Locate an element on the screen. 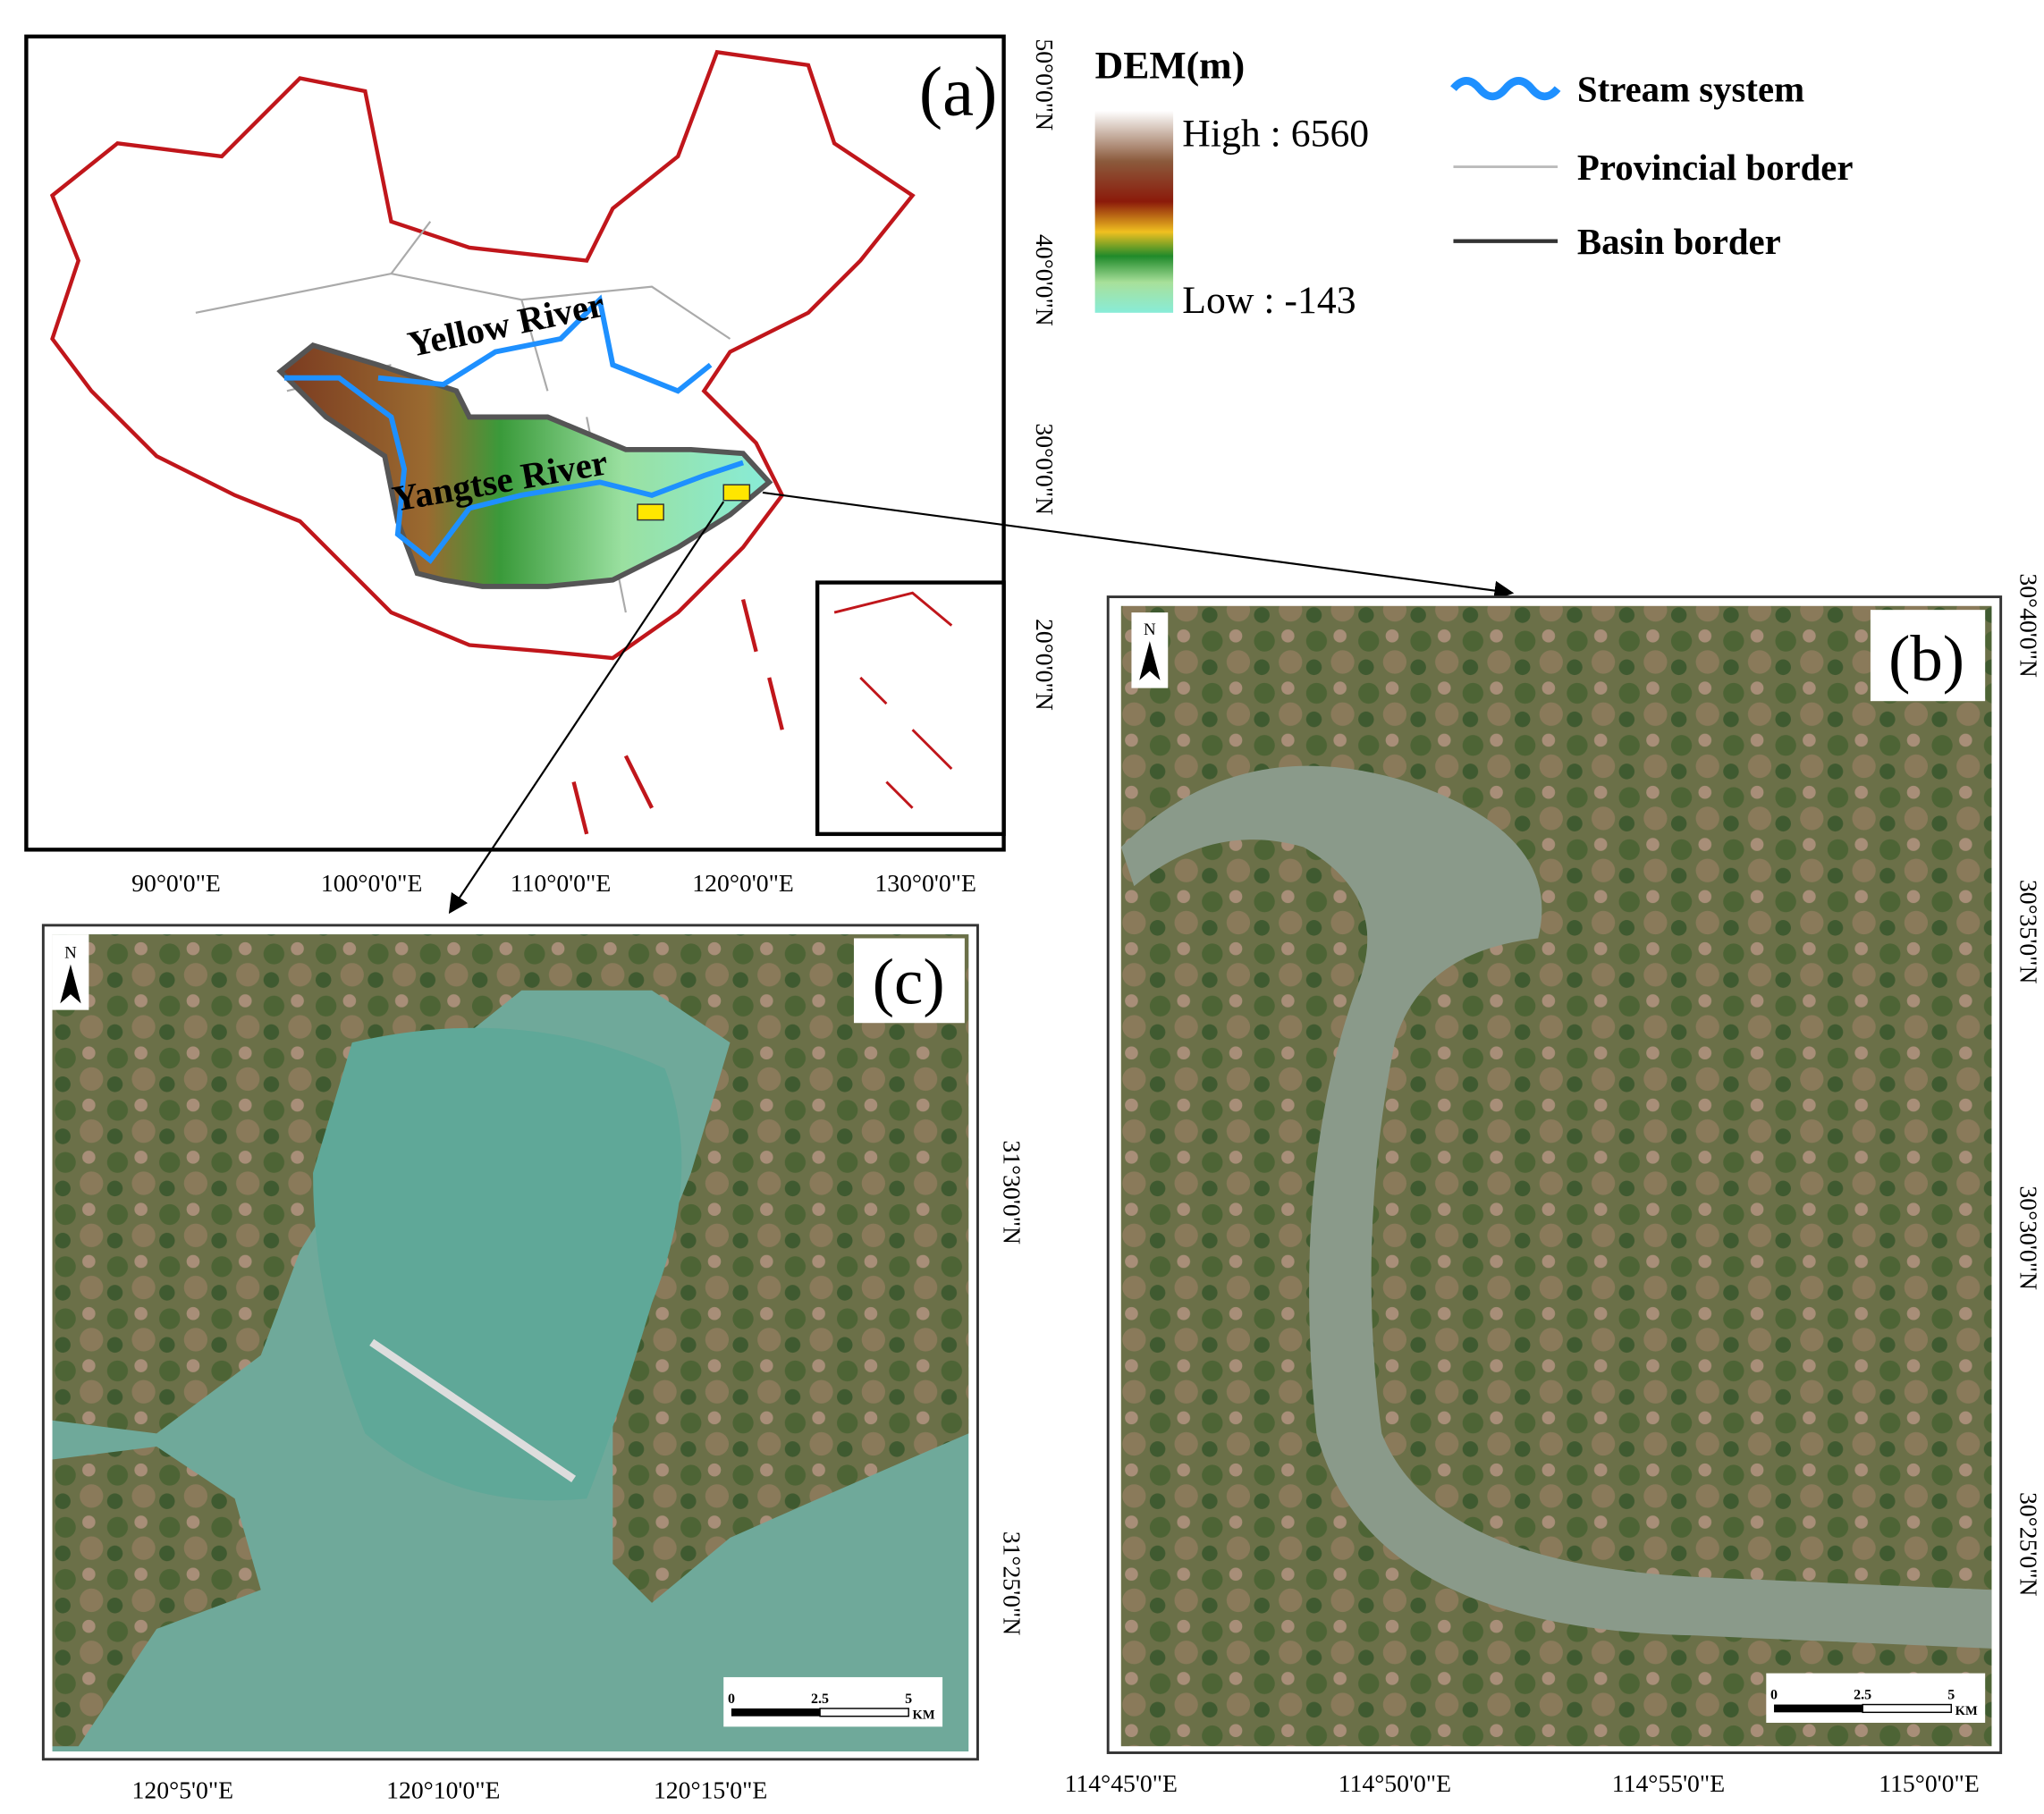  lon-tick-label: 130°0'0"E is located at coordinates (925, 883).